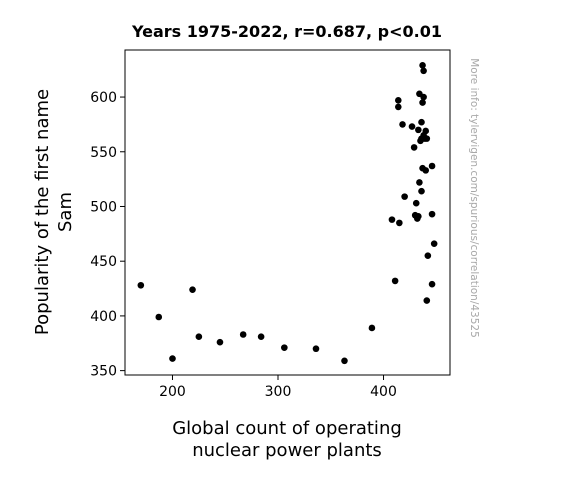 This screenshot has height=500, width=575. I want to click on y-tick-label-550: 550, so click(103, 153).